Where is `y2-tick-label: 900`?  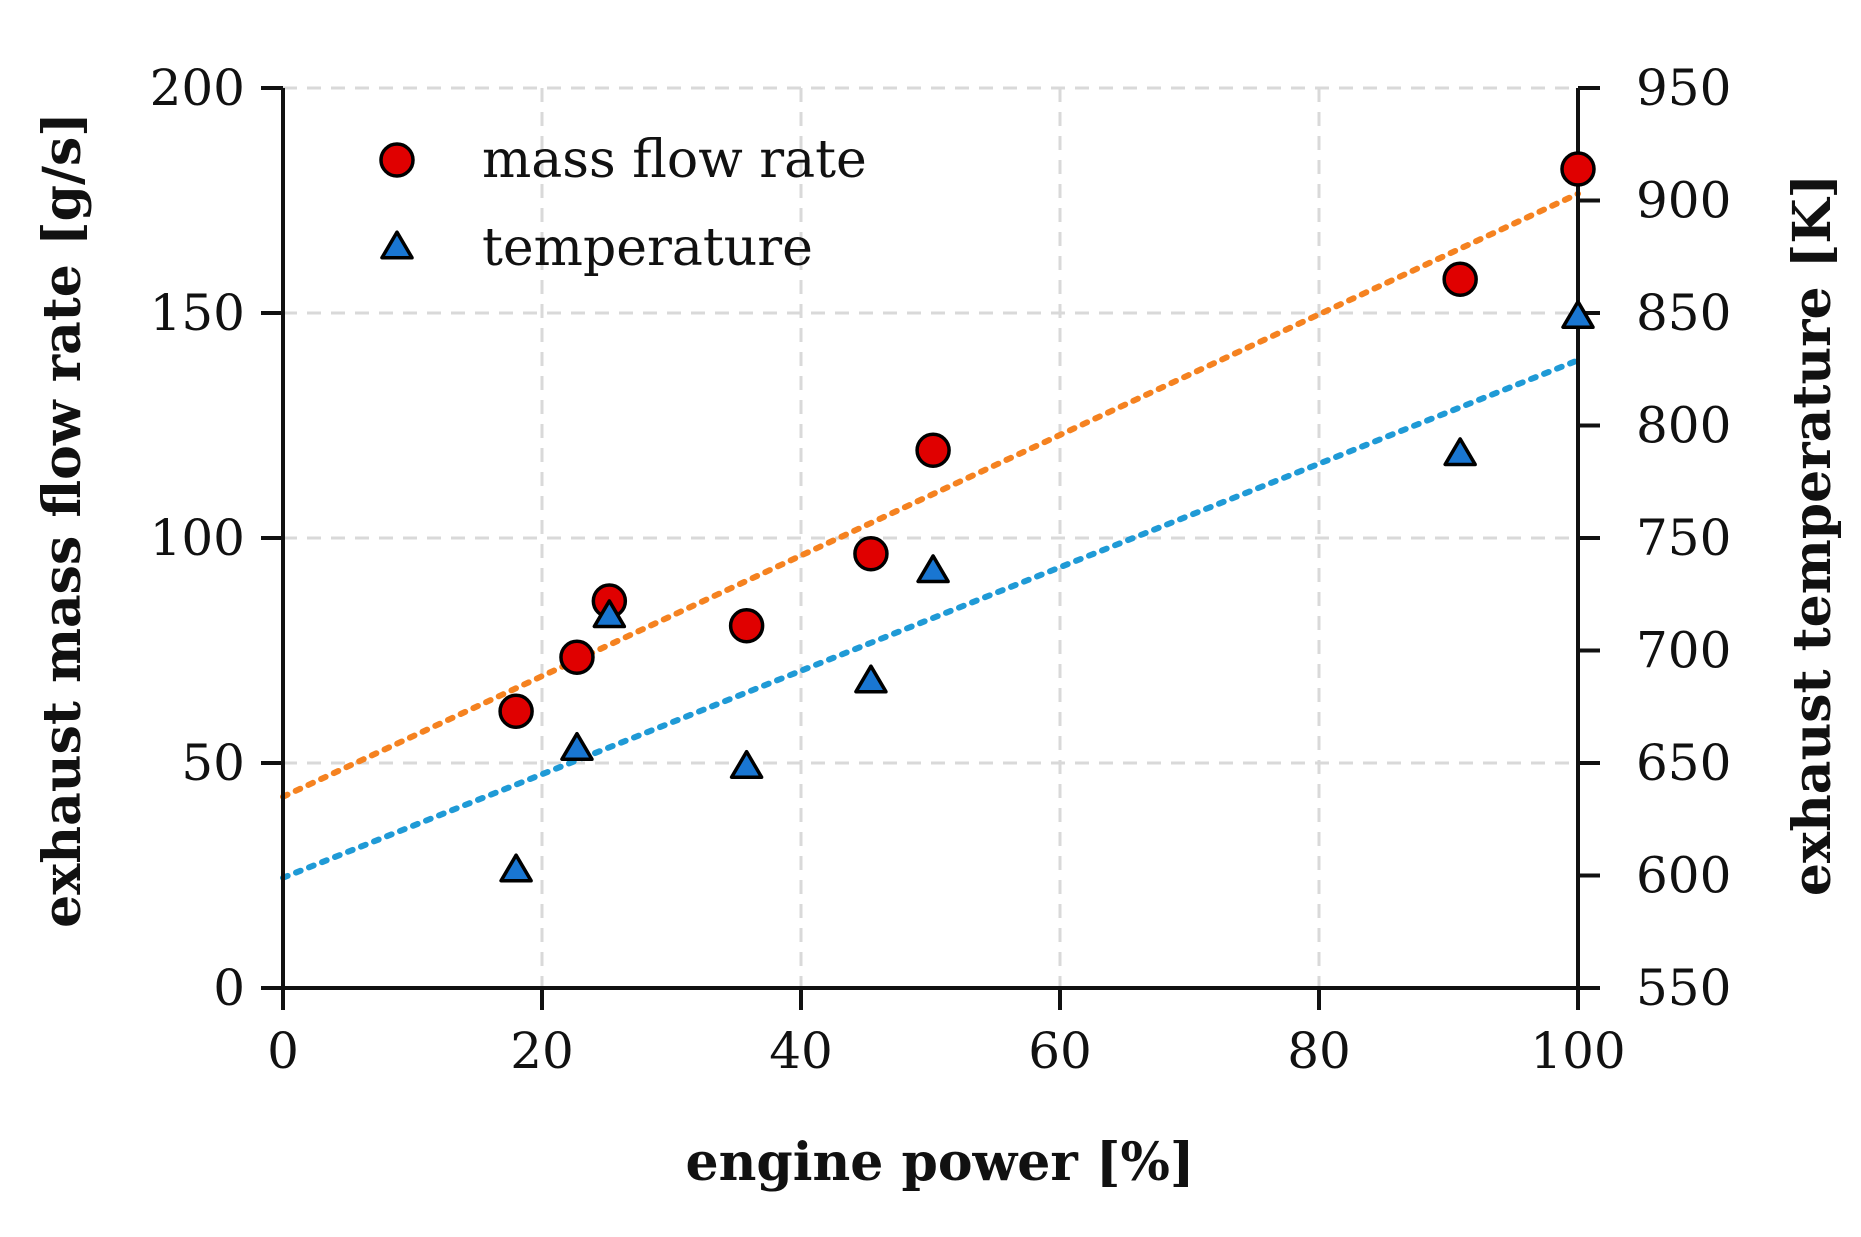 y2-tick-label: 900 is located at coordinates (1683, 201).